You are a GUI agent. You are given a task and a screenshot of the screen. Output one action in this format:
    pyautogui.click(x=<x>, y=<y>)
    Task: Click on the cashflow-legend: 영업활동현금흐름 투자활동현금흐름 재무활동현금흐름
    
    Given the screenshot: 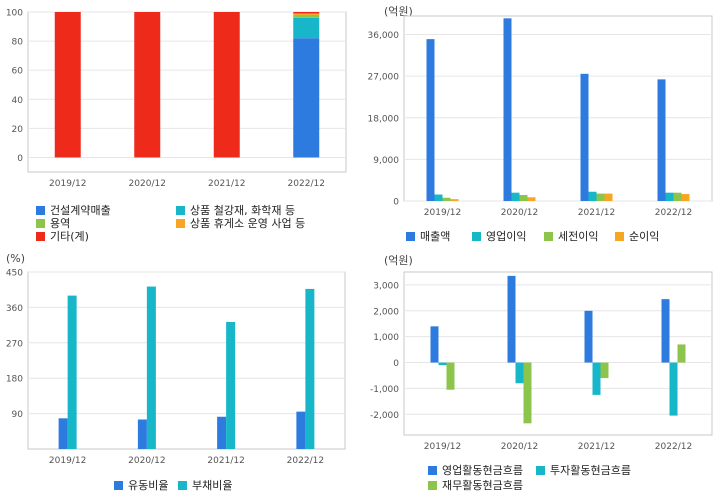 What is the action you would take?
    pyautogui.click(x=540, y=477)
    